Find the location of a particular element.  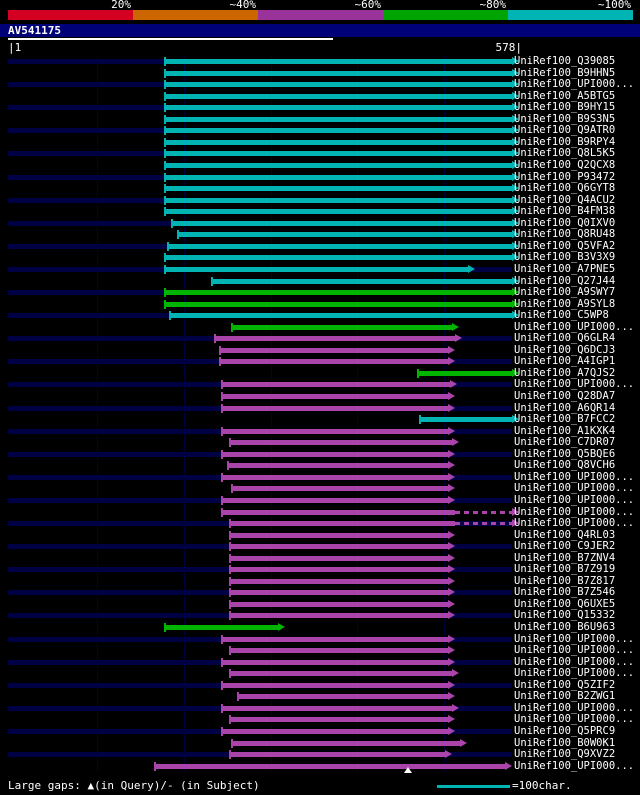

hit-label: UniRef100_B9HHN5 is located at coordinates (565, 72).